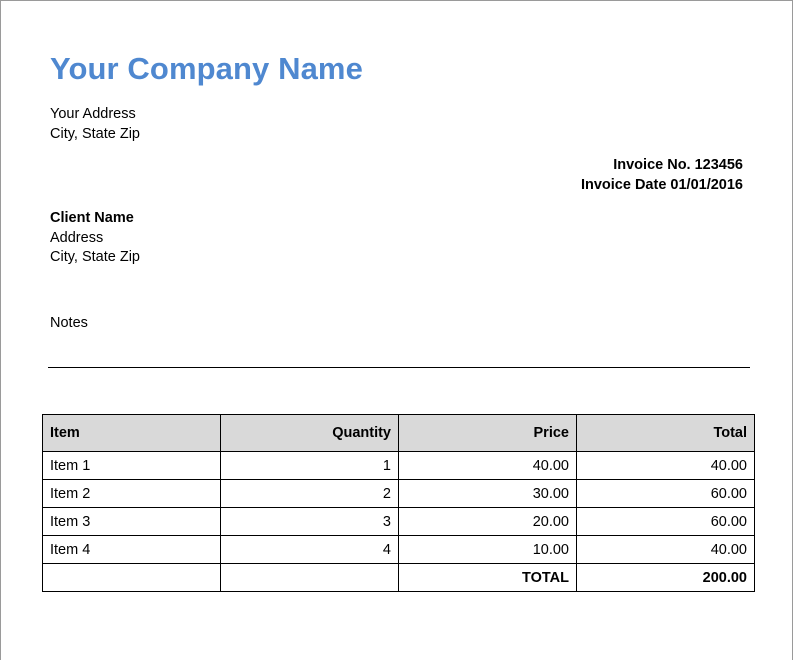 The height and width of the screenshot is (660, 795). I want to click on client-address: Address, so click(77, 238).